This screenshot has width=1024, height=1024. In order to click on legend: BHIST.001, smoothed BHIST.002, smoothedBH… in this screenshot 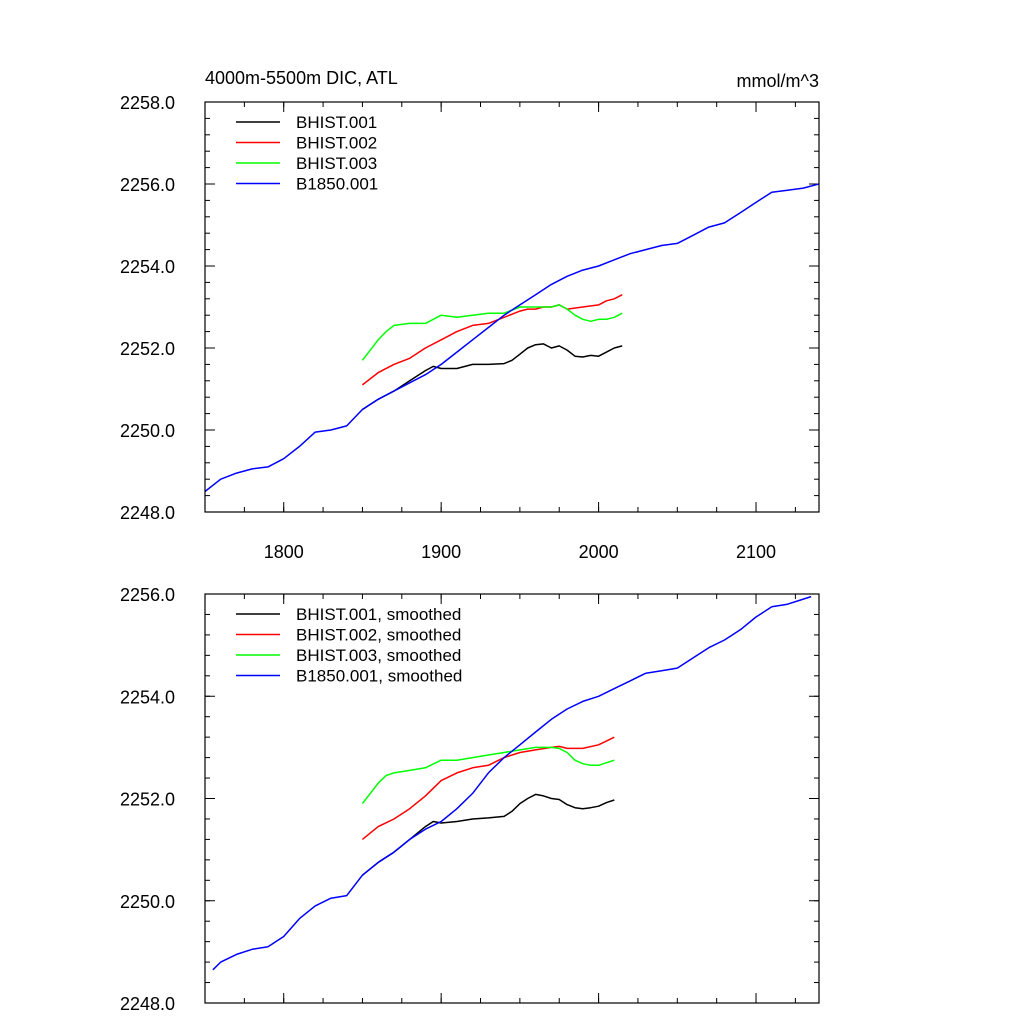, I will do `click(349, 645)`.